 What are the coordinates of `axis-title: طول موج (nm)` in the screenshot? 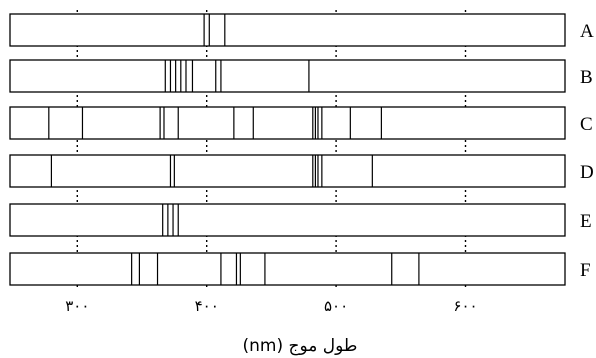 It's located at (300, 346).